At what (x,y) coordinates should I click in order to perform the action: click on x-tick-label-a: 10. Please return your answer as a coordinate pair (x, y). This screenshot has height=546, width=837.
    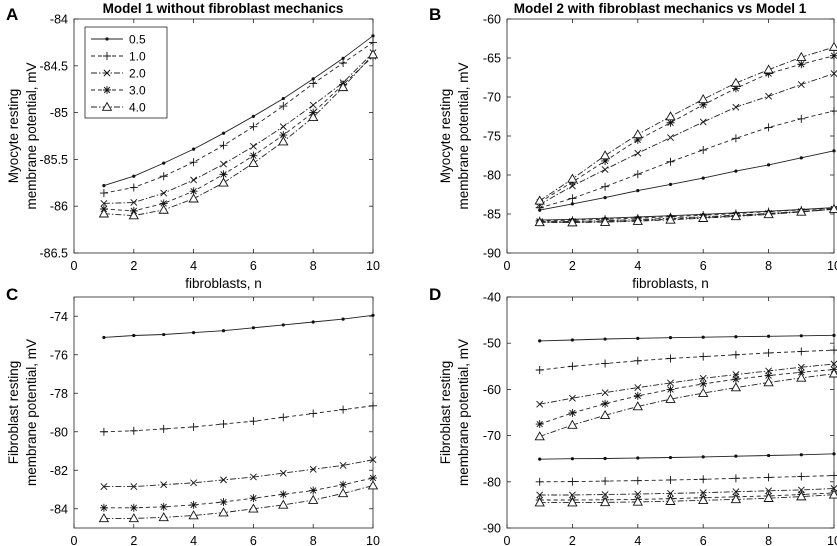
    Looking at the image, I should click on (373, 266).